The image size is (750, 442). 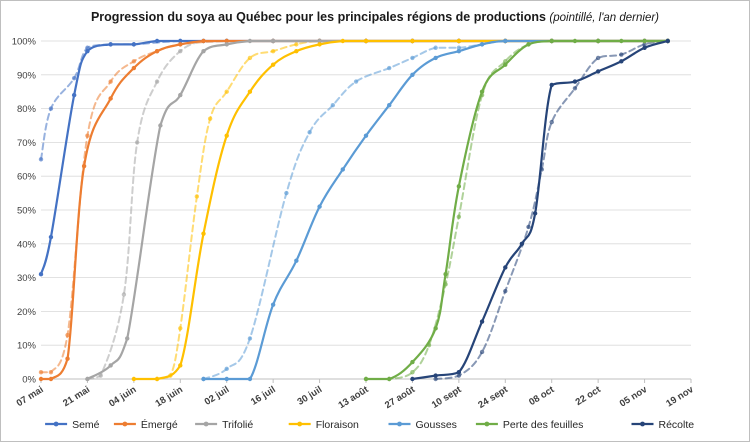 What do you see at coordinates (412, 372) in the screenshot?
I see `data-point-perte-des-feuilles-previous` at bounding box center [412, 372].